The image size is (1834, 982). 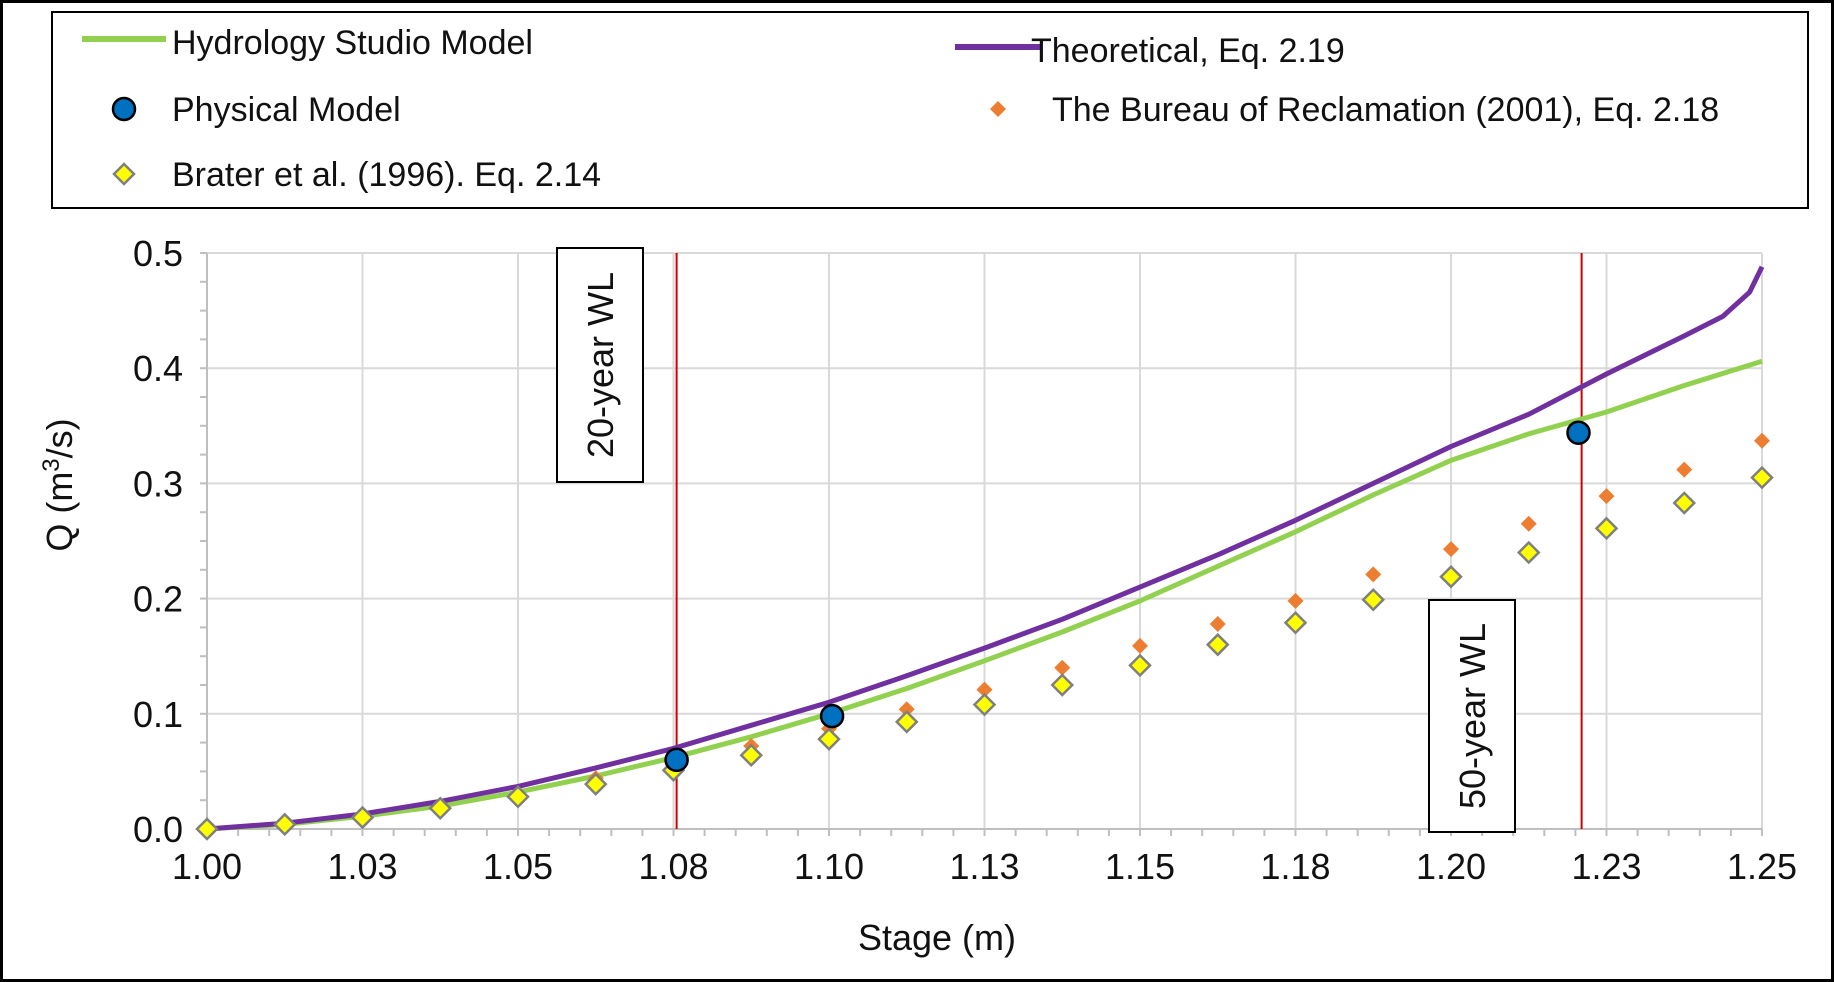 I want to click on legend-entry: Brater et al. (1996). Eq. 2.14, so click(x=356, y=175).